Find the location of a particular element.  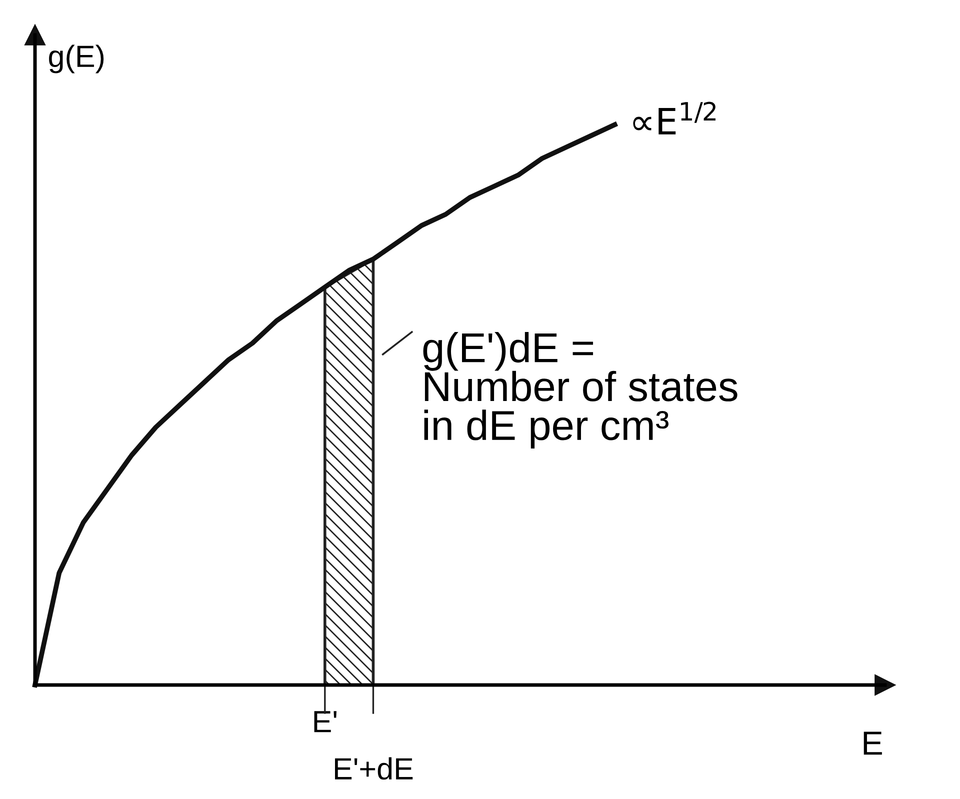

text: E is located at coordinates (873, 743).